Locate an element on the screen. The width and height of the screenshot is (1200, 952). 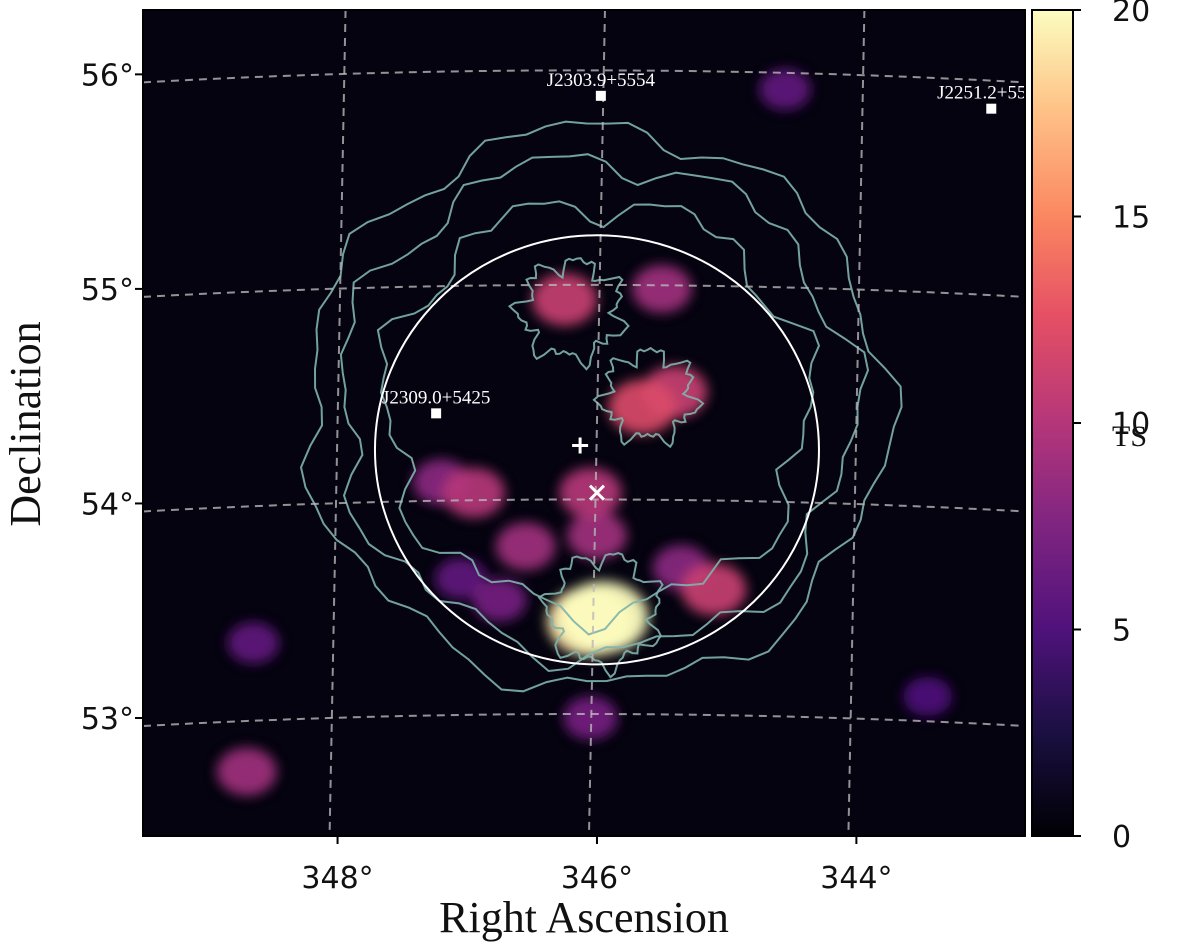
source-label: J2309.0+5425 is located at coordinates (436, 397).